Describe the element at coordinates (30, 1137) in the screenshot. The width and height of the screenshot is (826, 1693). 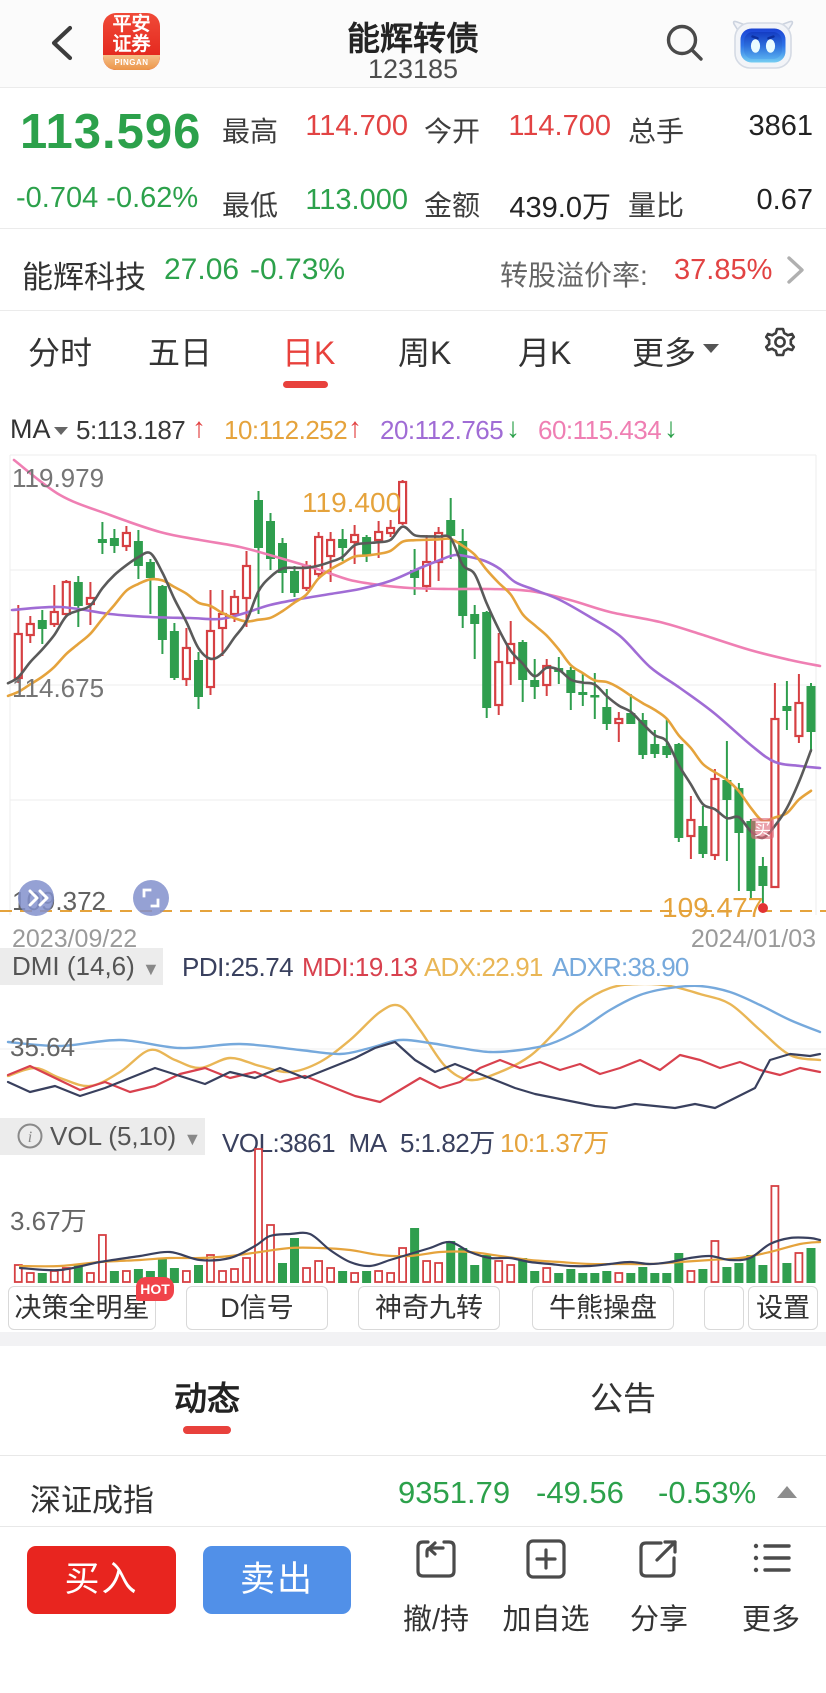
I see `svg-text: i` at that location.